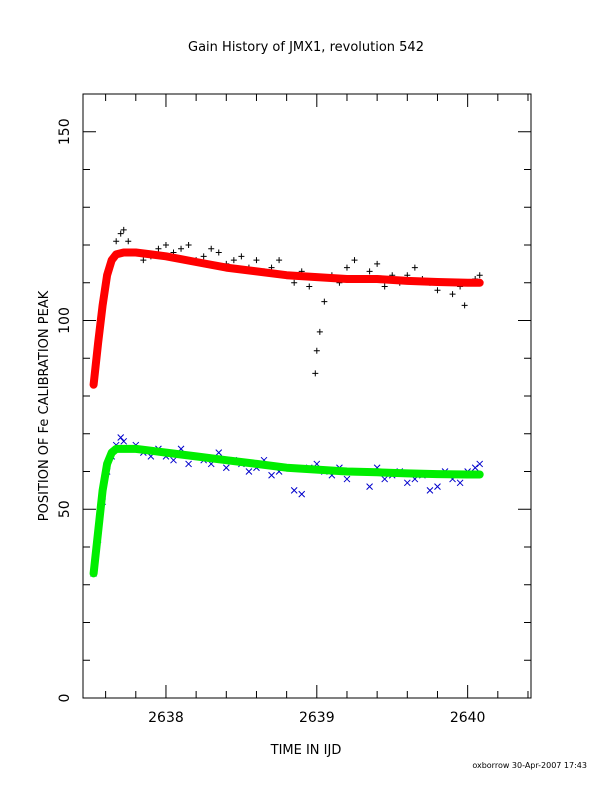 Image resolution: width=612 pixels, height=792 pixels. Describe the element at coordinates (65, 320) in the screenshot. I see `y-tick-label: 100` at that location.